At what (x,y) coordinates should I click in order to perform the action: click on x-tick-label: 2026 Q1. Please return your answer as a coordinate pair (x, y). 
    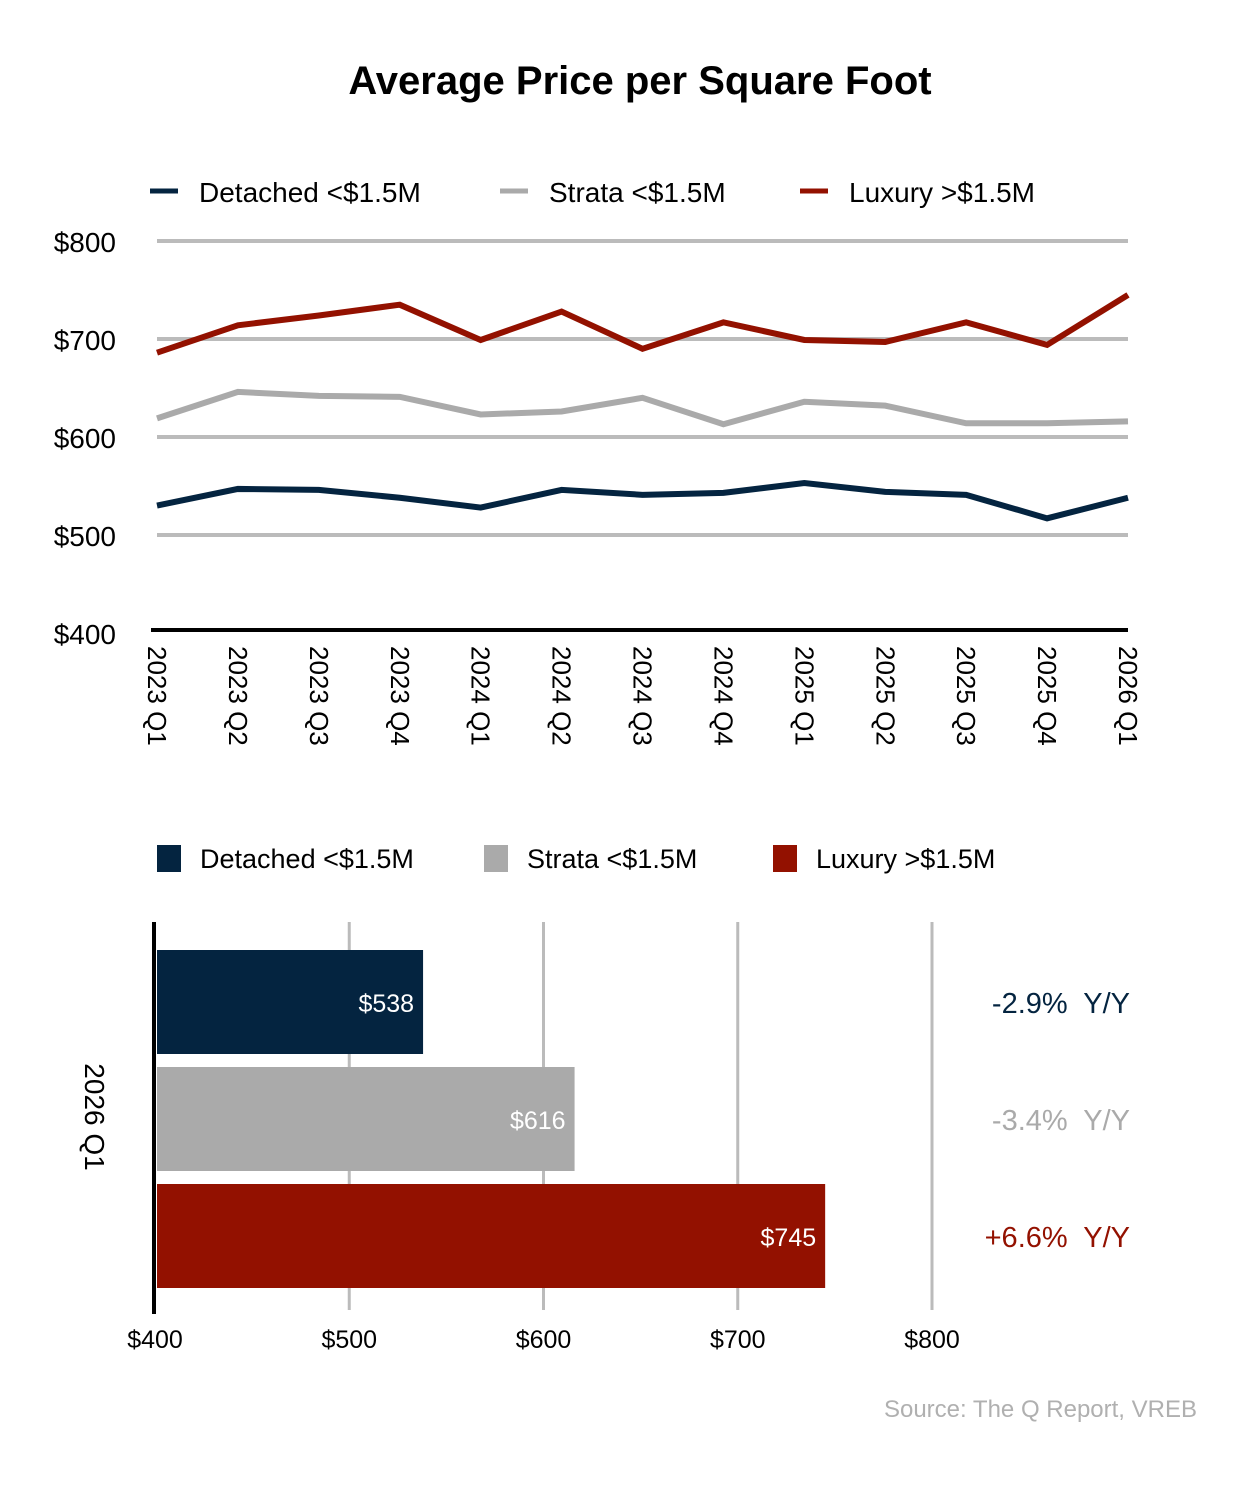
    Looking at the image, I should click on (1128, 696).